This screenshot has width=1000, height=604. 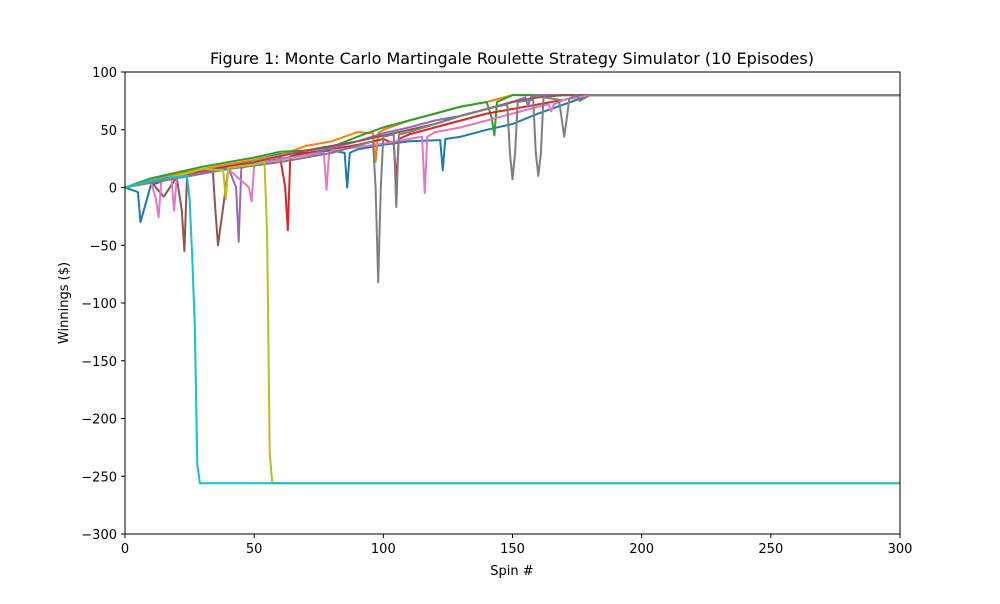 What do you see at coordinates (254, 549) in the screenshot?
I see `x-tick-label: 50` at bounding box center [254, 549].